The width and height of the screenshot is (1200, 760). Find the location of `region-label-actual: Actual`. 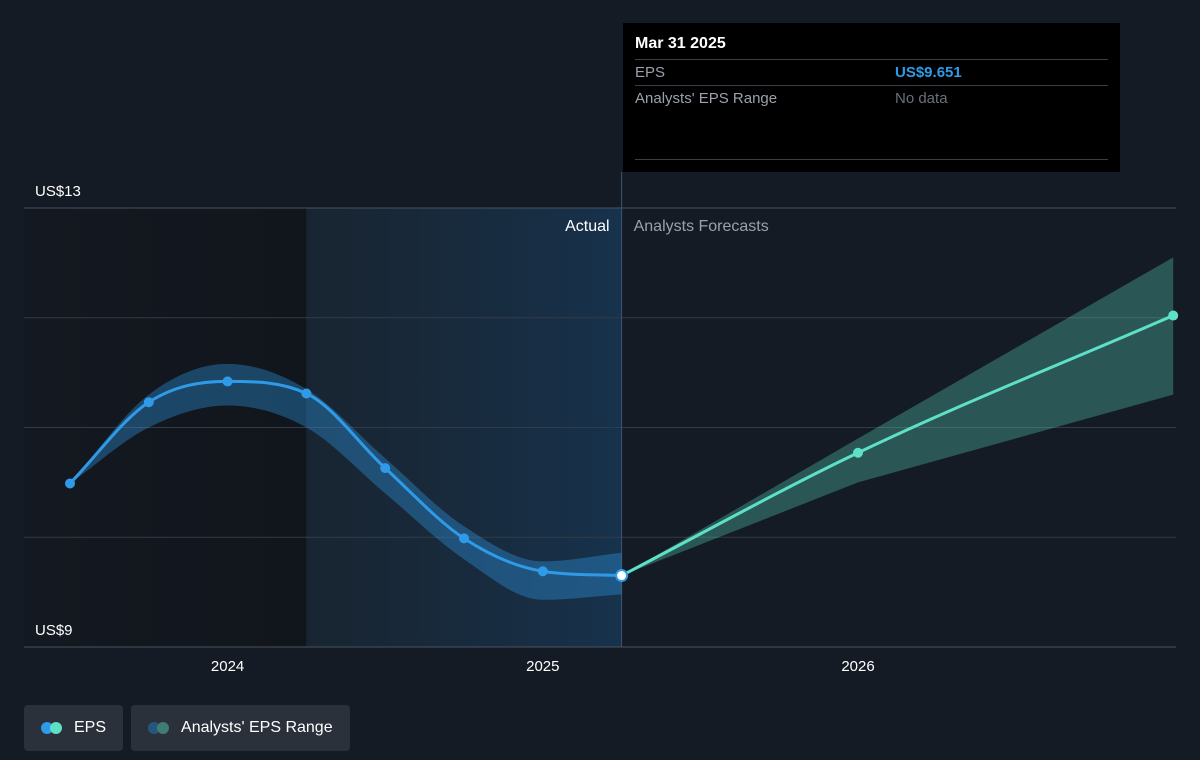

region-label-actual: Actual is located at coordinates (587, 226).